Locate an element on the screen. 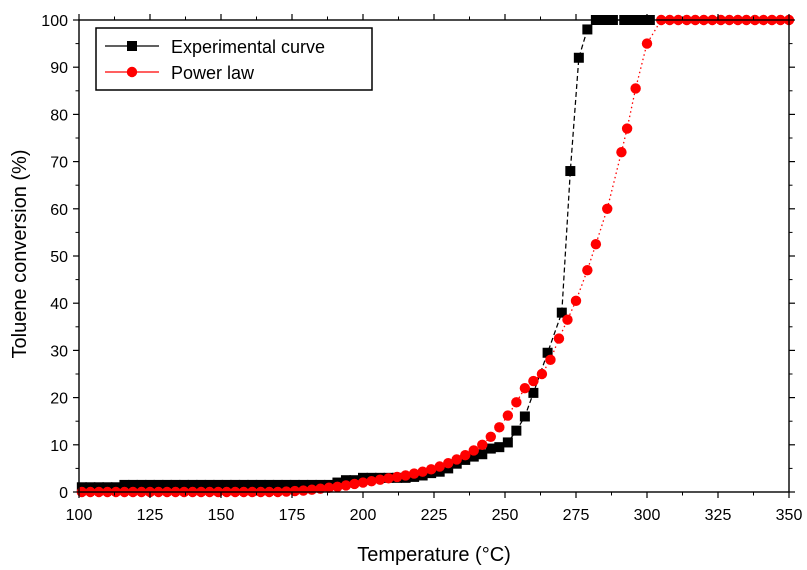 The image size is (807, 570). x-tick-label: 225 is located at coordinates (434, 515).